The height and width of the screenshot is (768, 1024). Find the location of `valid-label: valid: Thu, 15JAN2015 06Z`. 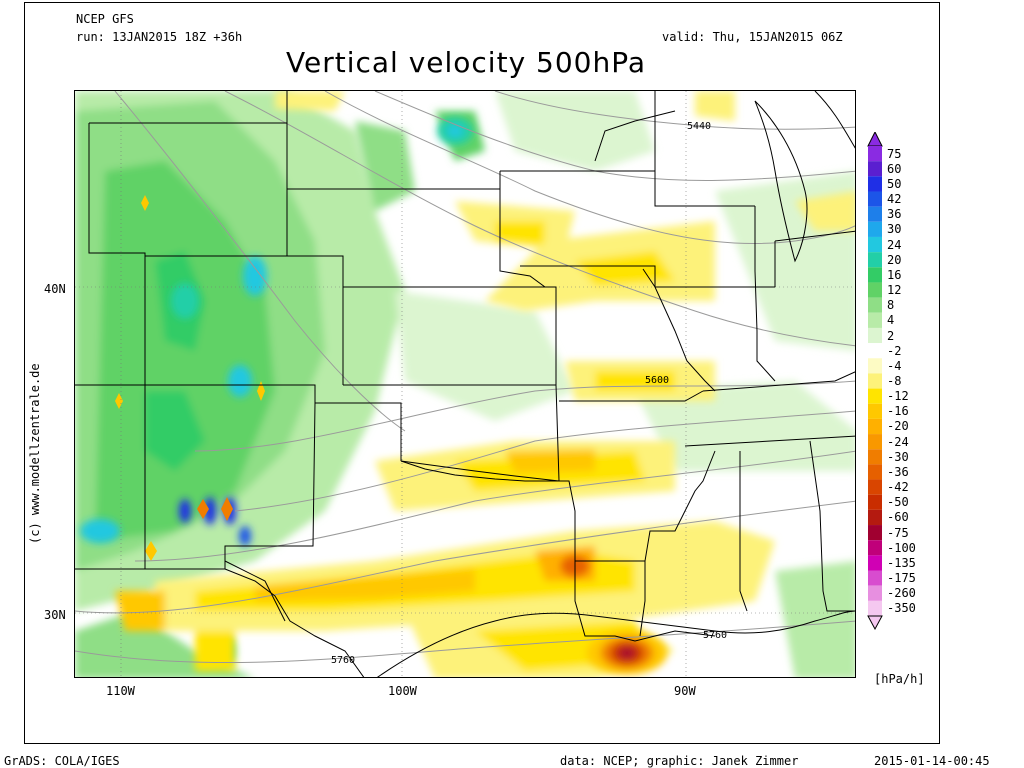

valid-label: valid: Thu, 15JAN2015 06Z is located at coordinates (752, 37).